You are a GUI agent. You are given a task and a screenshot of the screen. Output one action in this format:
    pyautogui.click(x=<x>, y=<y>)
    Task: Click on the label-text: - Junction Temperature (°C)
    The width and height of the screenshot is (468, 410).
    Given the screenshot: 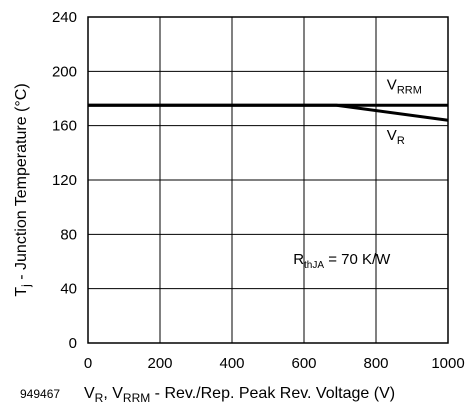 What is the action you would take?
    pyautogui.click(x=21, y=183)
    